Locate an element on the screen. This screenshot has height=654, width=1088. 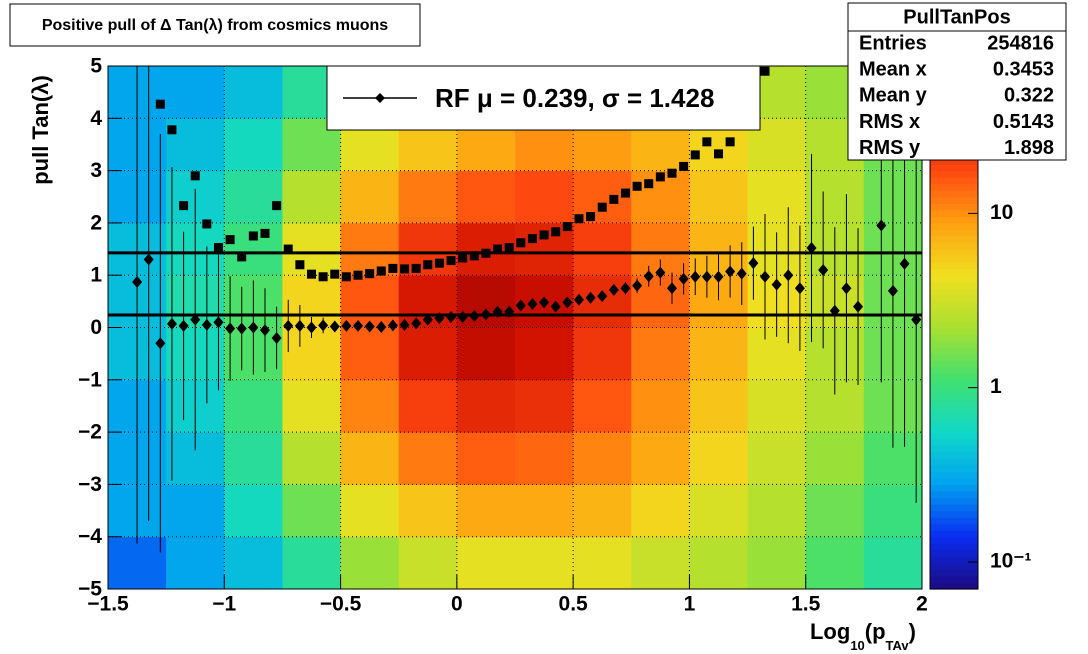
y-tick-label: 4 is located at coordinates (96, 118).